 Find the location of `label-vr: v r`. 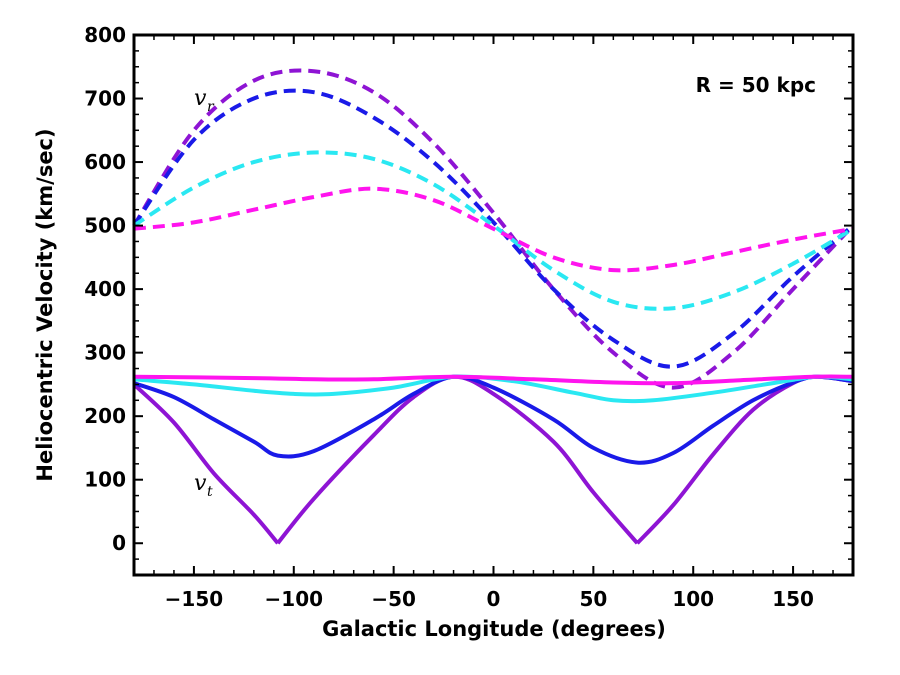

label-vr: v r is located at coordinates (204, 100).